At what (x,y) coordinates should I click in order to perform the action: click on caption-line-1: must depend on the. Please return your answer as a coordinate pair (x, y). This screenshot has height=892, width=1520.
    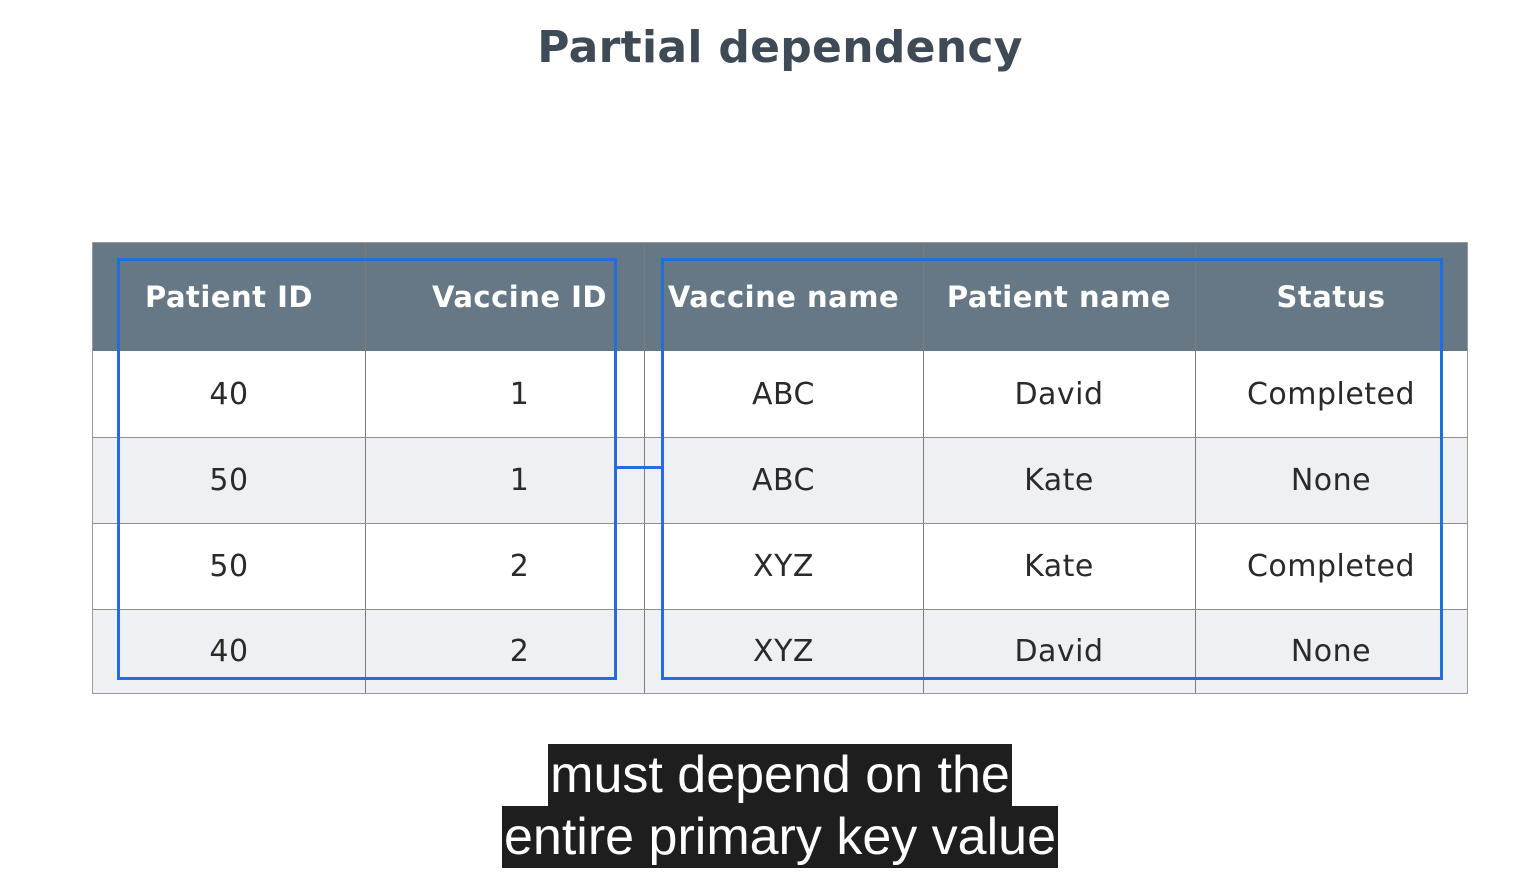
    Looking at the image, I should click on (780, 775).